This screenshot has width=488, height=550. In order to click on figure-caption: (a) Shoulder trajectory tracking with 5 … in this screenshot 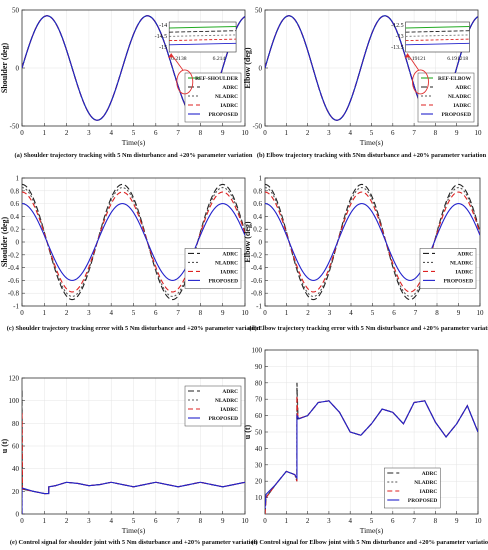, I will do `click(134, 155)`.